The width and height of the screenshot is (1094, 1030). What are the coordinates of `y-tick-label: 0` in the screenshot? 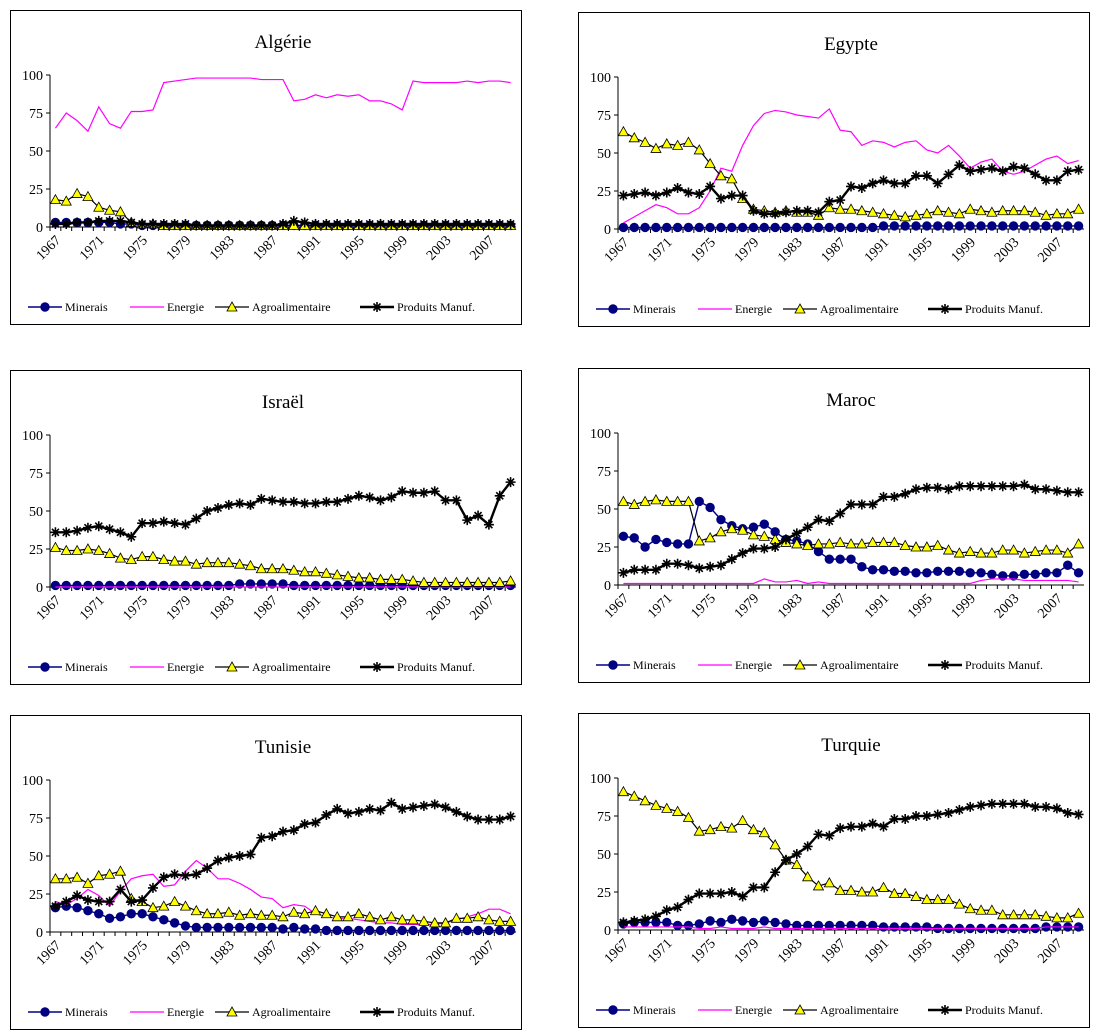 It's located at (607, 931).